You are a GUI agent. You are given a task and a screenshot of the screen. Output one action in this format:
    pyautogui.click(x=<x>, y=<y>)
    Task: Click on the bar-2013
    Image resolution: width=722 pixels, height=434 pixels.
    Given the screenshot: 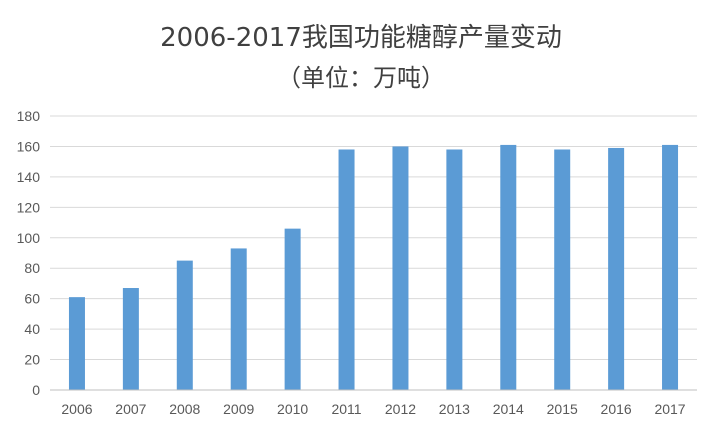 What is the action you would take?
    pyautogui.click(x=454, y=269)
    